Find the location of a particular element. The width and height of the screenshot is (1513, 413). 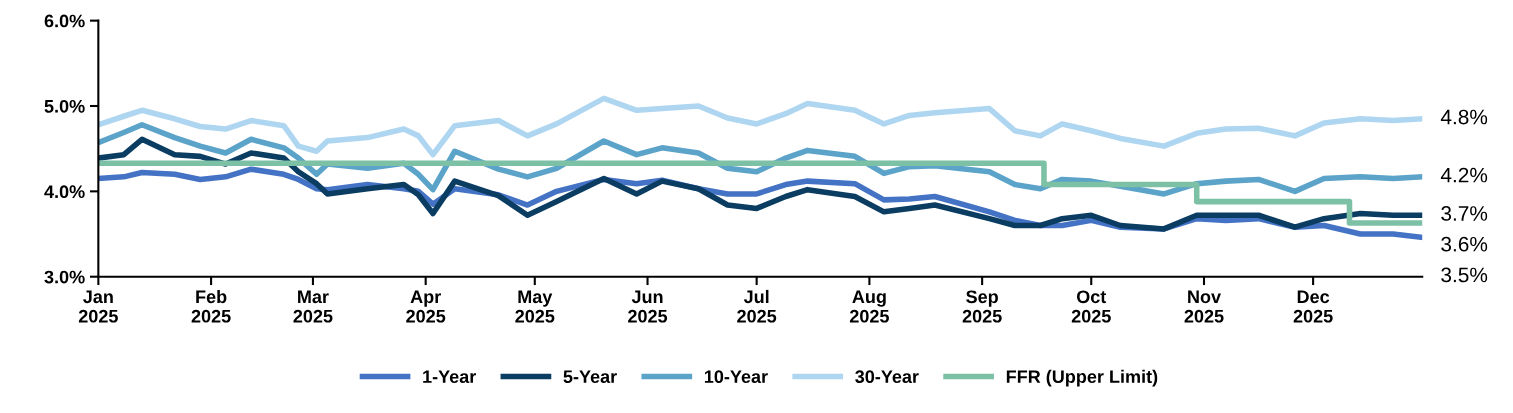

x-tick-label: Apr 2025 is located at coordinates (426, 306).